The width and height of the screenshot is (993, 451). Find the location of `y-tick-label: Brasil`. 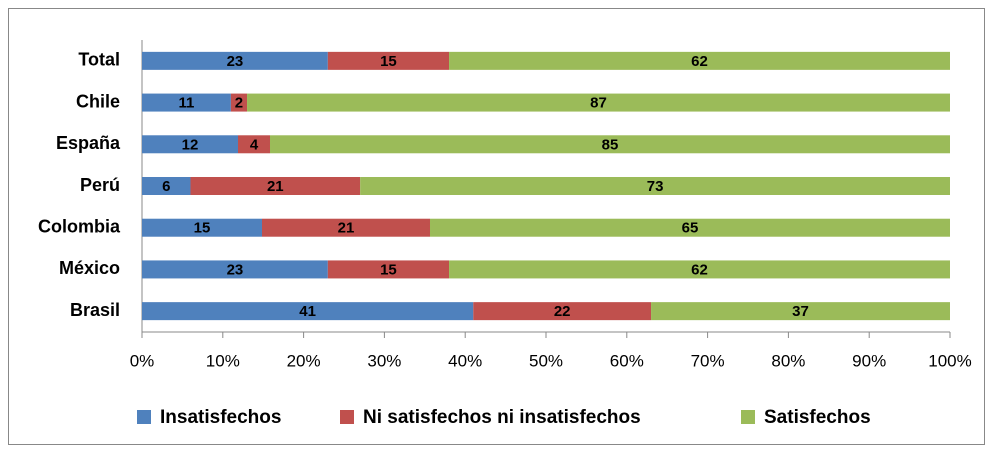

y-tick-label: Brasil is located at coordinates (95, 310).